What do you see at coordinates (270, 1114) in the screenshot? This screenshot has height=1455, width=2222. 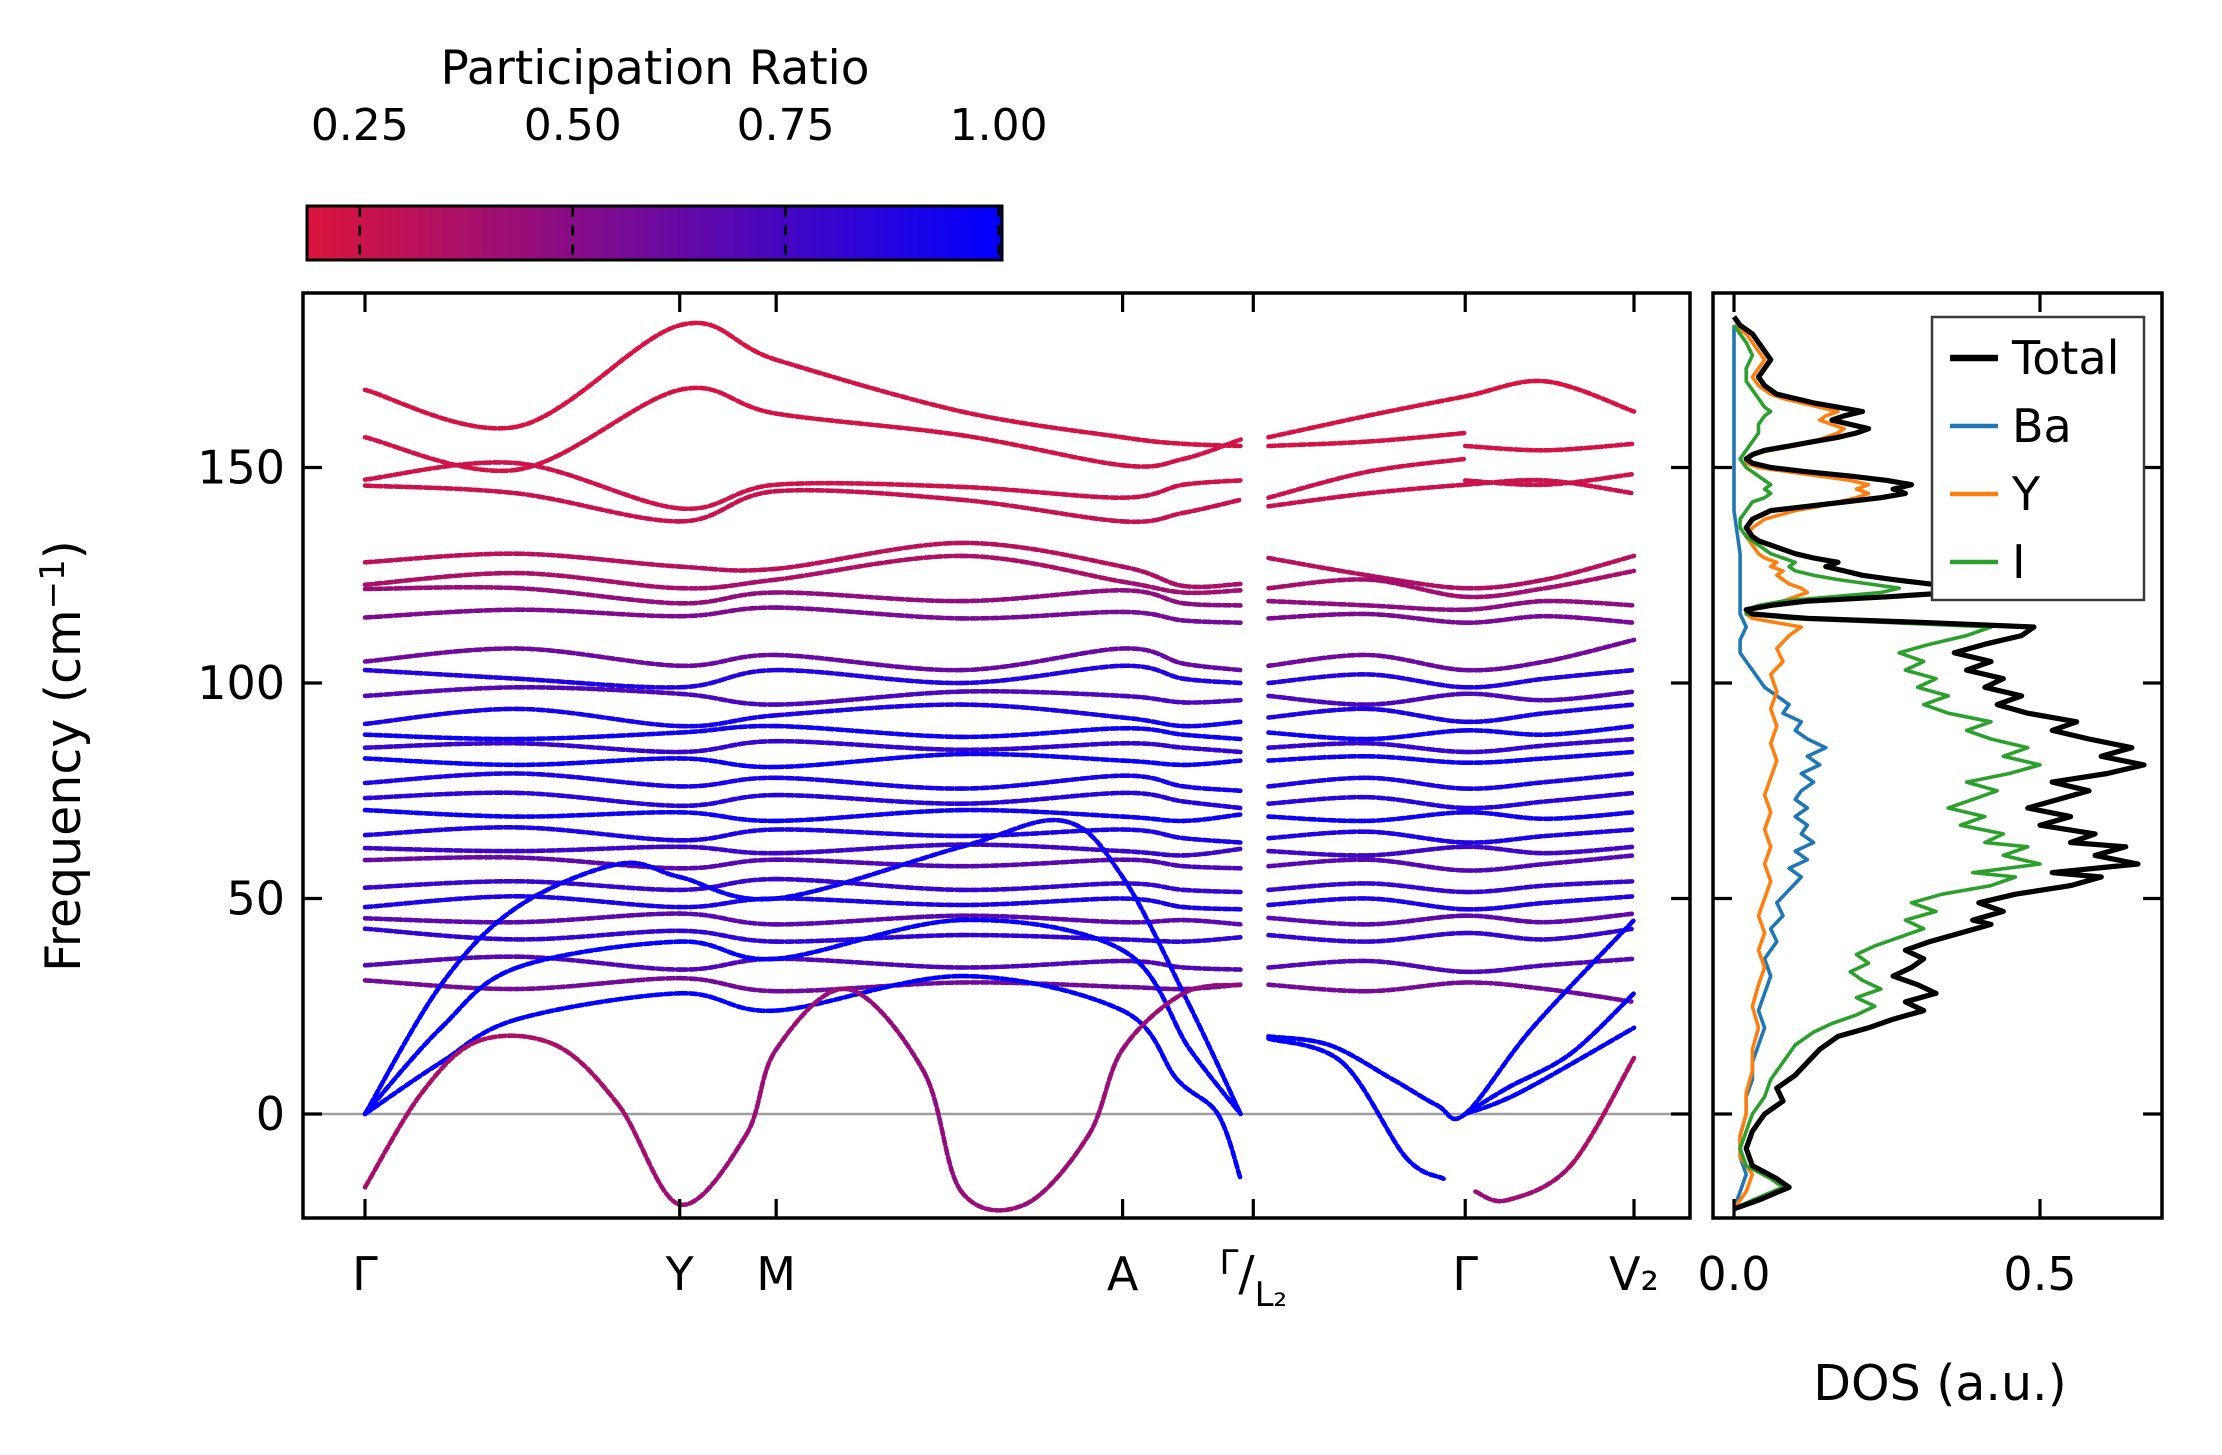 I see `ytick-label: 0` at bounding box center [270, 1114].